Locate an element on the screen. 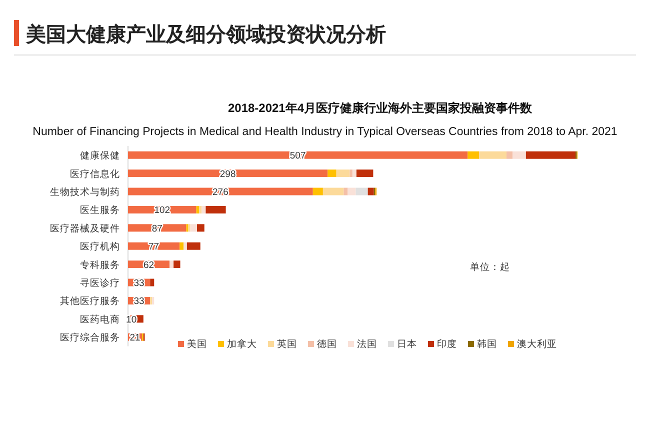 This screenshot has width=650, height=423. data-label: 87 is located at coordinates (157, 228).